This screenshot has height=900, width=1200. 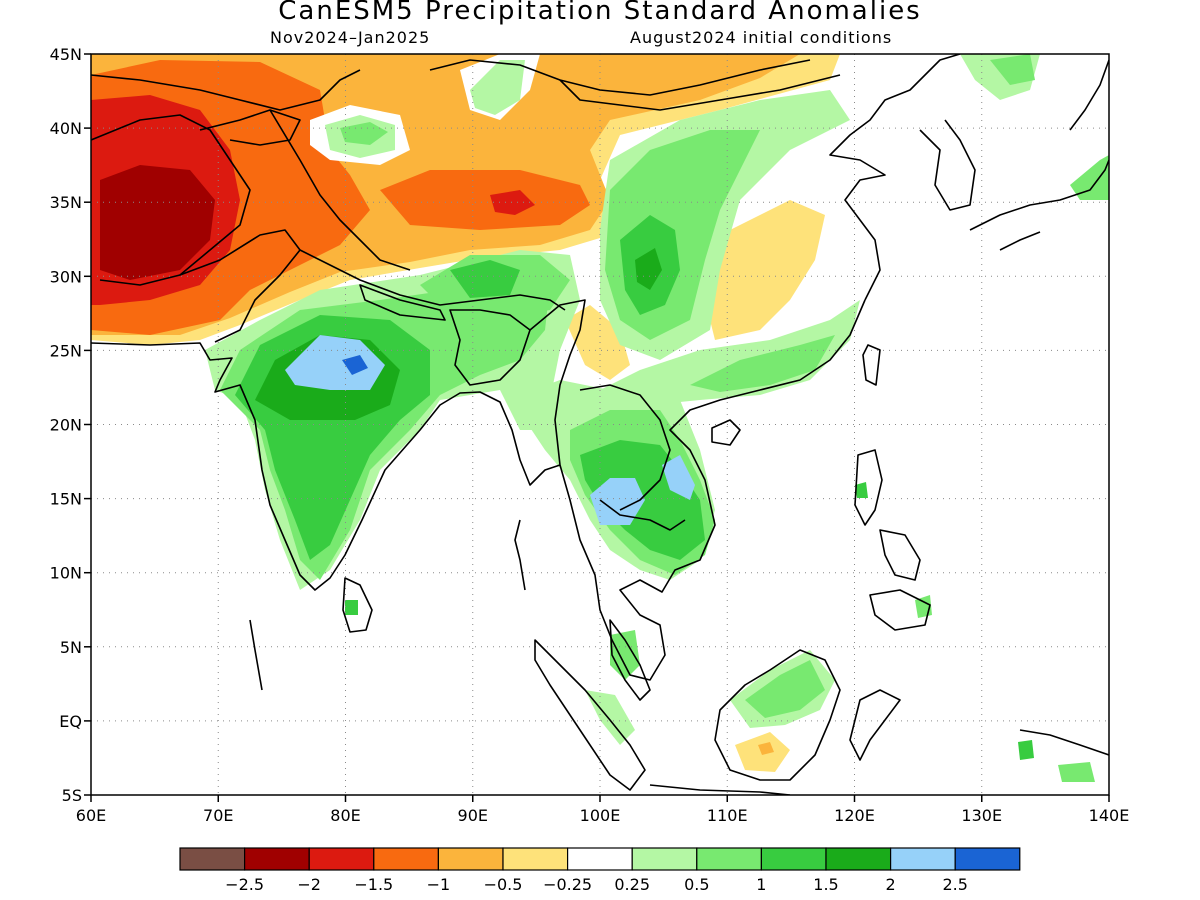 I want to click on lon-tick-label: 140E, so click(x=1109, y=815).